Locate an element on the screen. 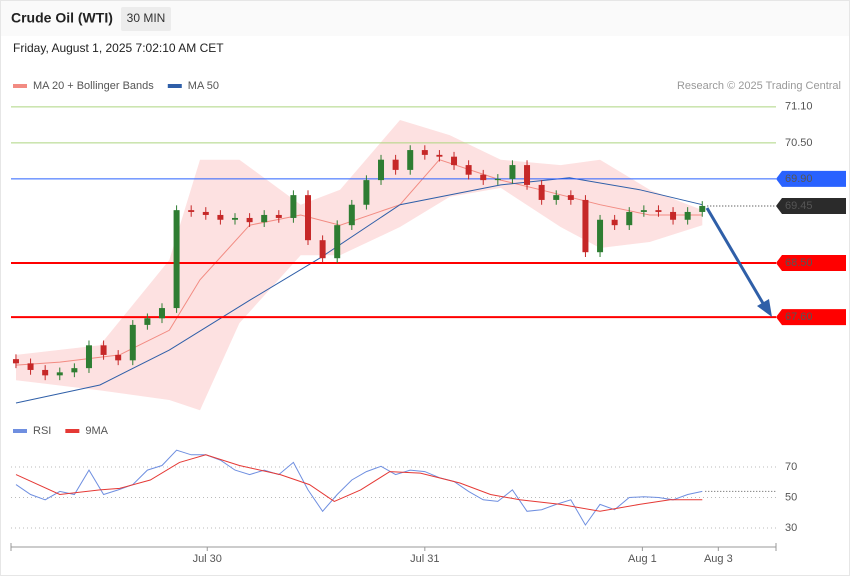 This screenshot has height=581, width=850. timeframe-badge is located at coordinates (146, 19).